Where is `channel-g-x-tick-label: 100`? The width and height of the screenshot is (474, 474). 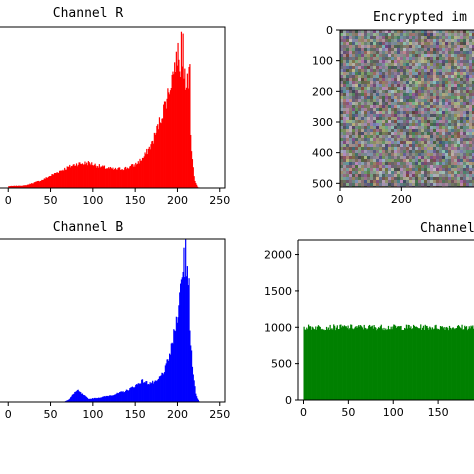 channel-g-x-tick-label: 100 is located at coordinates (393, 412).